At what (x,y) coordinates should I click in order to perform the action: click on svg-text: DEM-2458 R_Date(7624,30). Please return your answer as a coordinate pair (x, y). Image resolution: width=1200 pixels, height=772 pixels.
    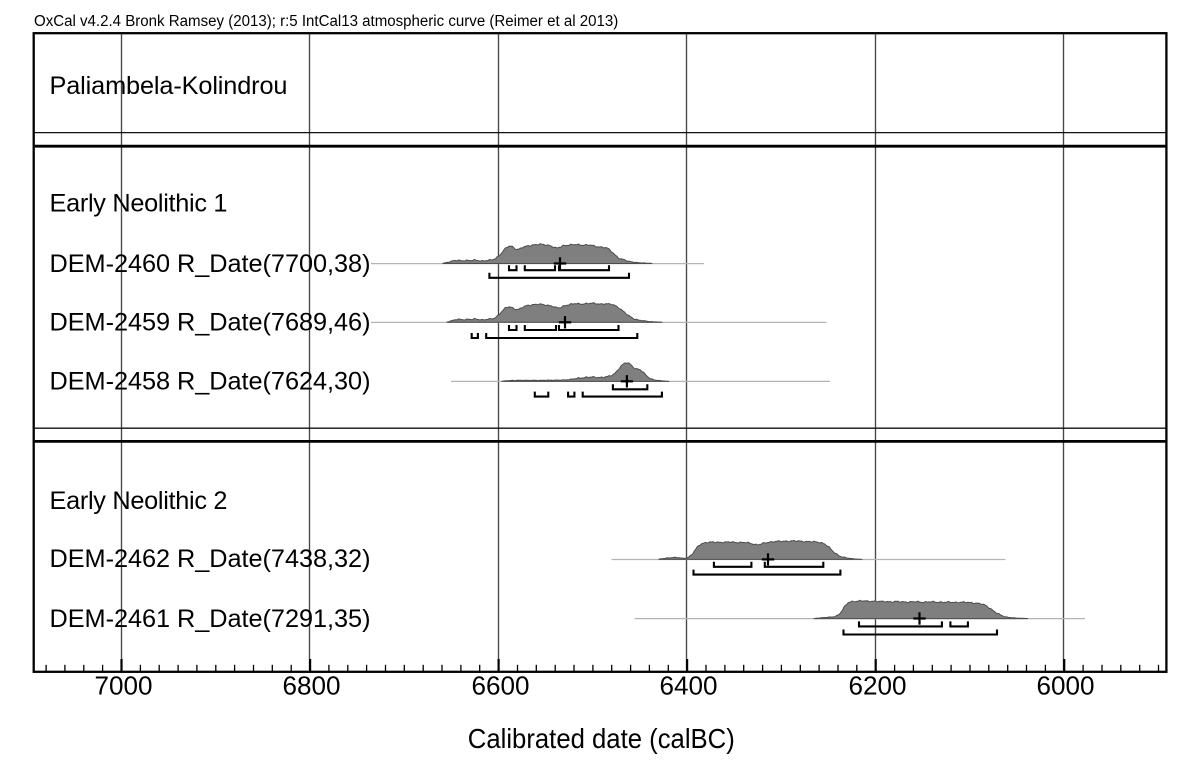
    Looking at the image, I should click on (210, 381).